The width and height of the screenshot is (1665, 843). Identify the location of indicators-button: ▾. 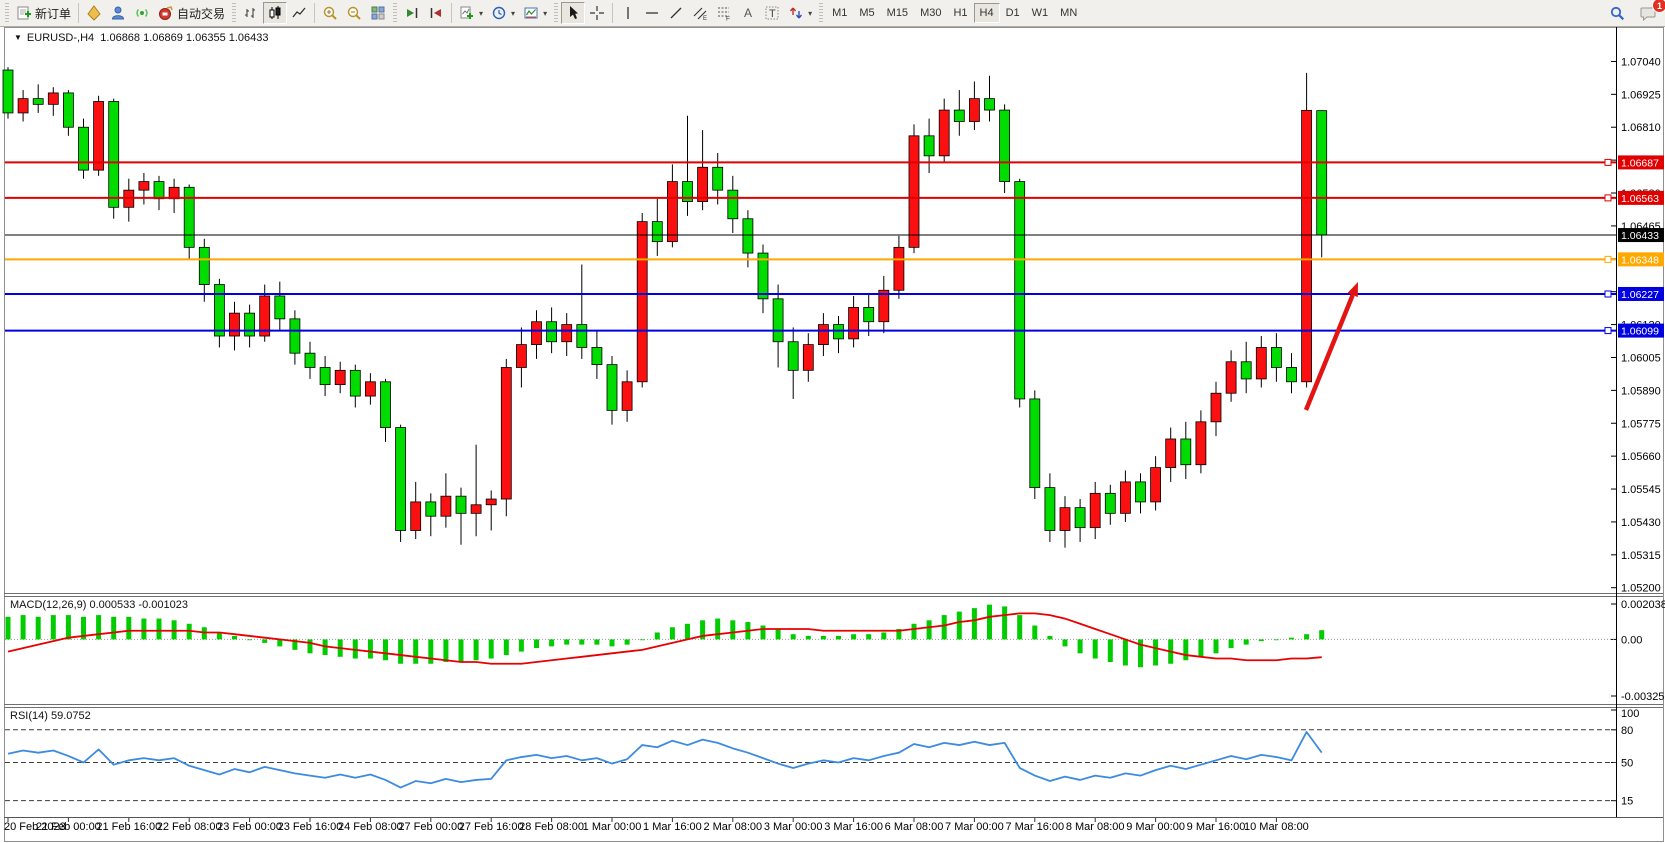
(471, 13).